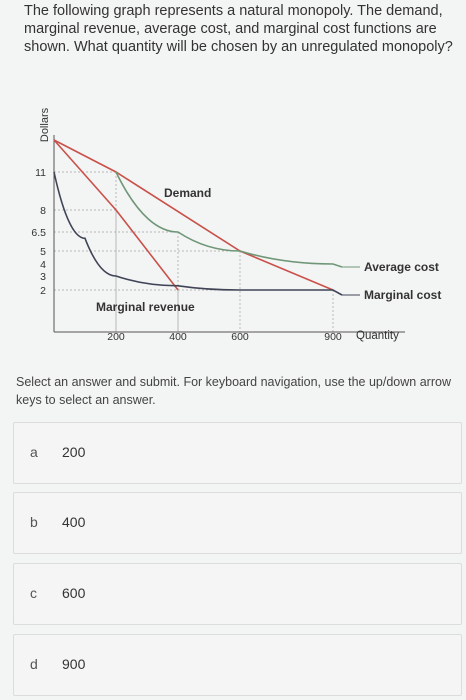  Describe the element at coordinates (237, 453) in the screenshot. I see `option-a: a 200` at that location.